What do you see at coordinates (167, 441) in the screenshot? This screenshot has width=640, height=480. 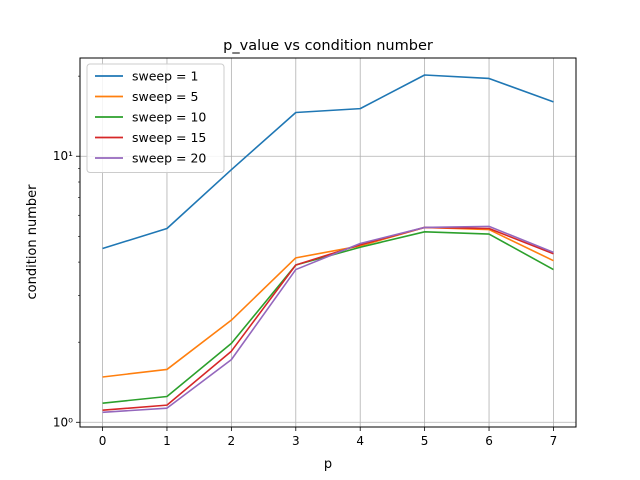 I see `x-tick-label: 1` at bounding box center [167, 441].